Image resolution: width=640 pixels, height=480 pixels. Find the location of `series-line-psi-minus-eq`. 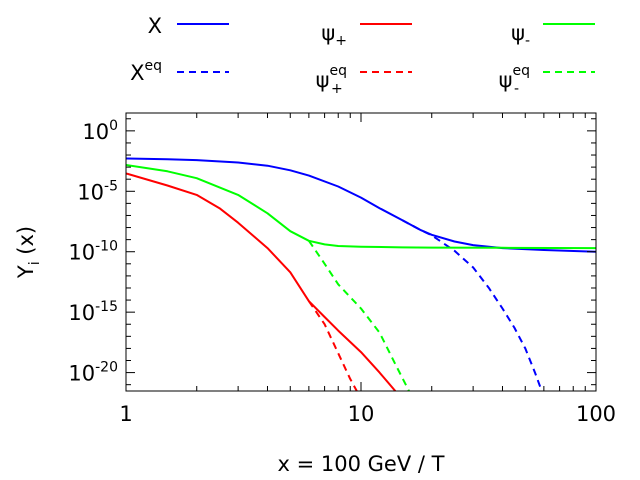

series-line-psi-minus-eq is located at coordinates (359, 315).